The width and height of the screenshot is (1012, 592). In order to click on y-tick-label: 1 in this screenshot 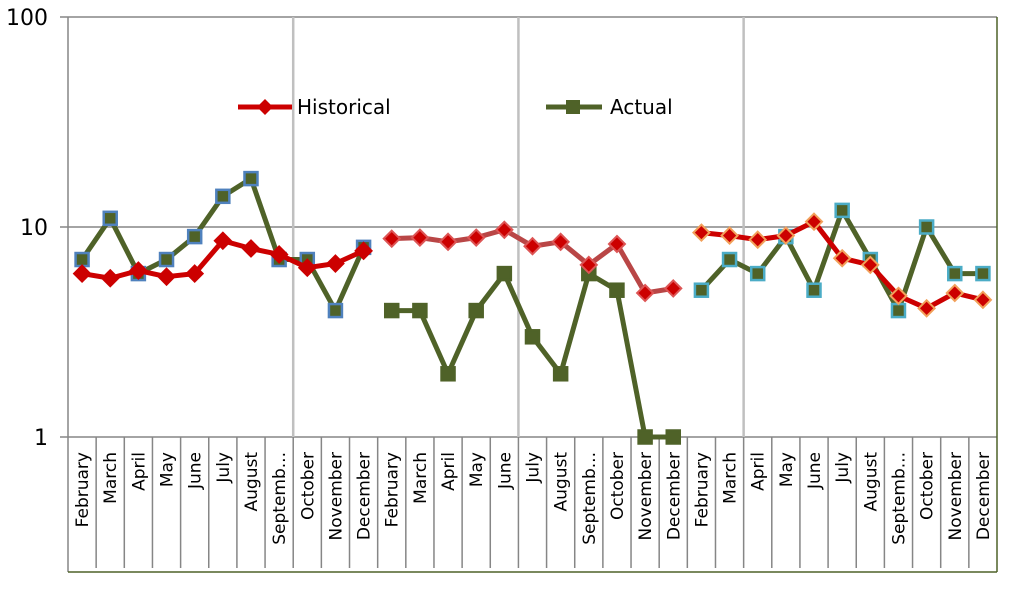, I will do `click(41, 438)`.